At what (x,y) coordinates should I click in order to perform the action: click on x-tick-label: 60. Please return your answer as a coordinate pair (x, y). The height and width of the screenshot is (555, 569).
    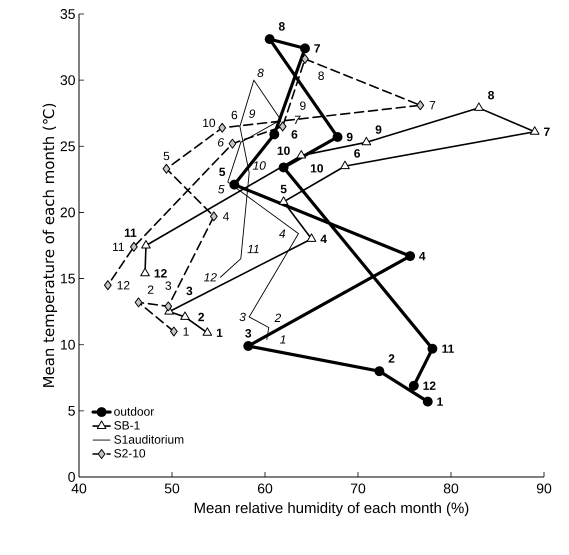
    Looking at the image, I should click on (265, 488).